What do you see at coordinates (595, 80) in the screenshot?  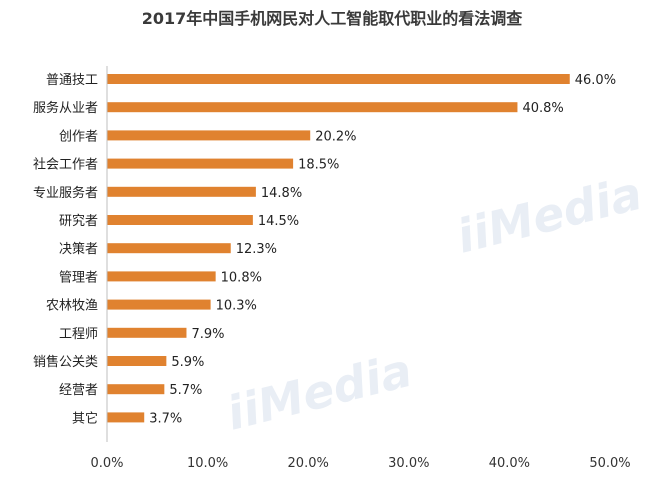 I see `value-label: 46.0%` at bounding box center [595, 80].